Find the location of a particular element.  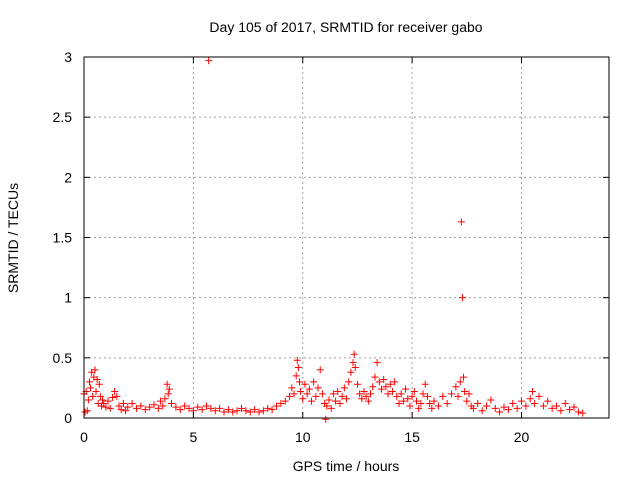

y-tick-label: 1 is located at coordinates (68, 298).